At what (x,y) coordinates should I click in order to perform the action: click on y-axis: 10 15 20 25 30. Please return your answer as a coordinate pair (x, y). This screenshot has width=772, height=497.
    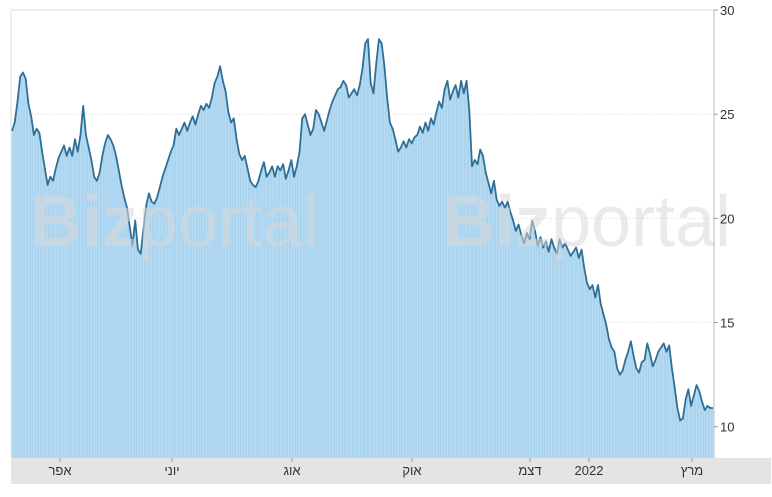
    Looking at the image, I should click on (723, 230).